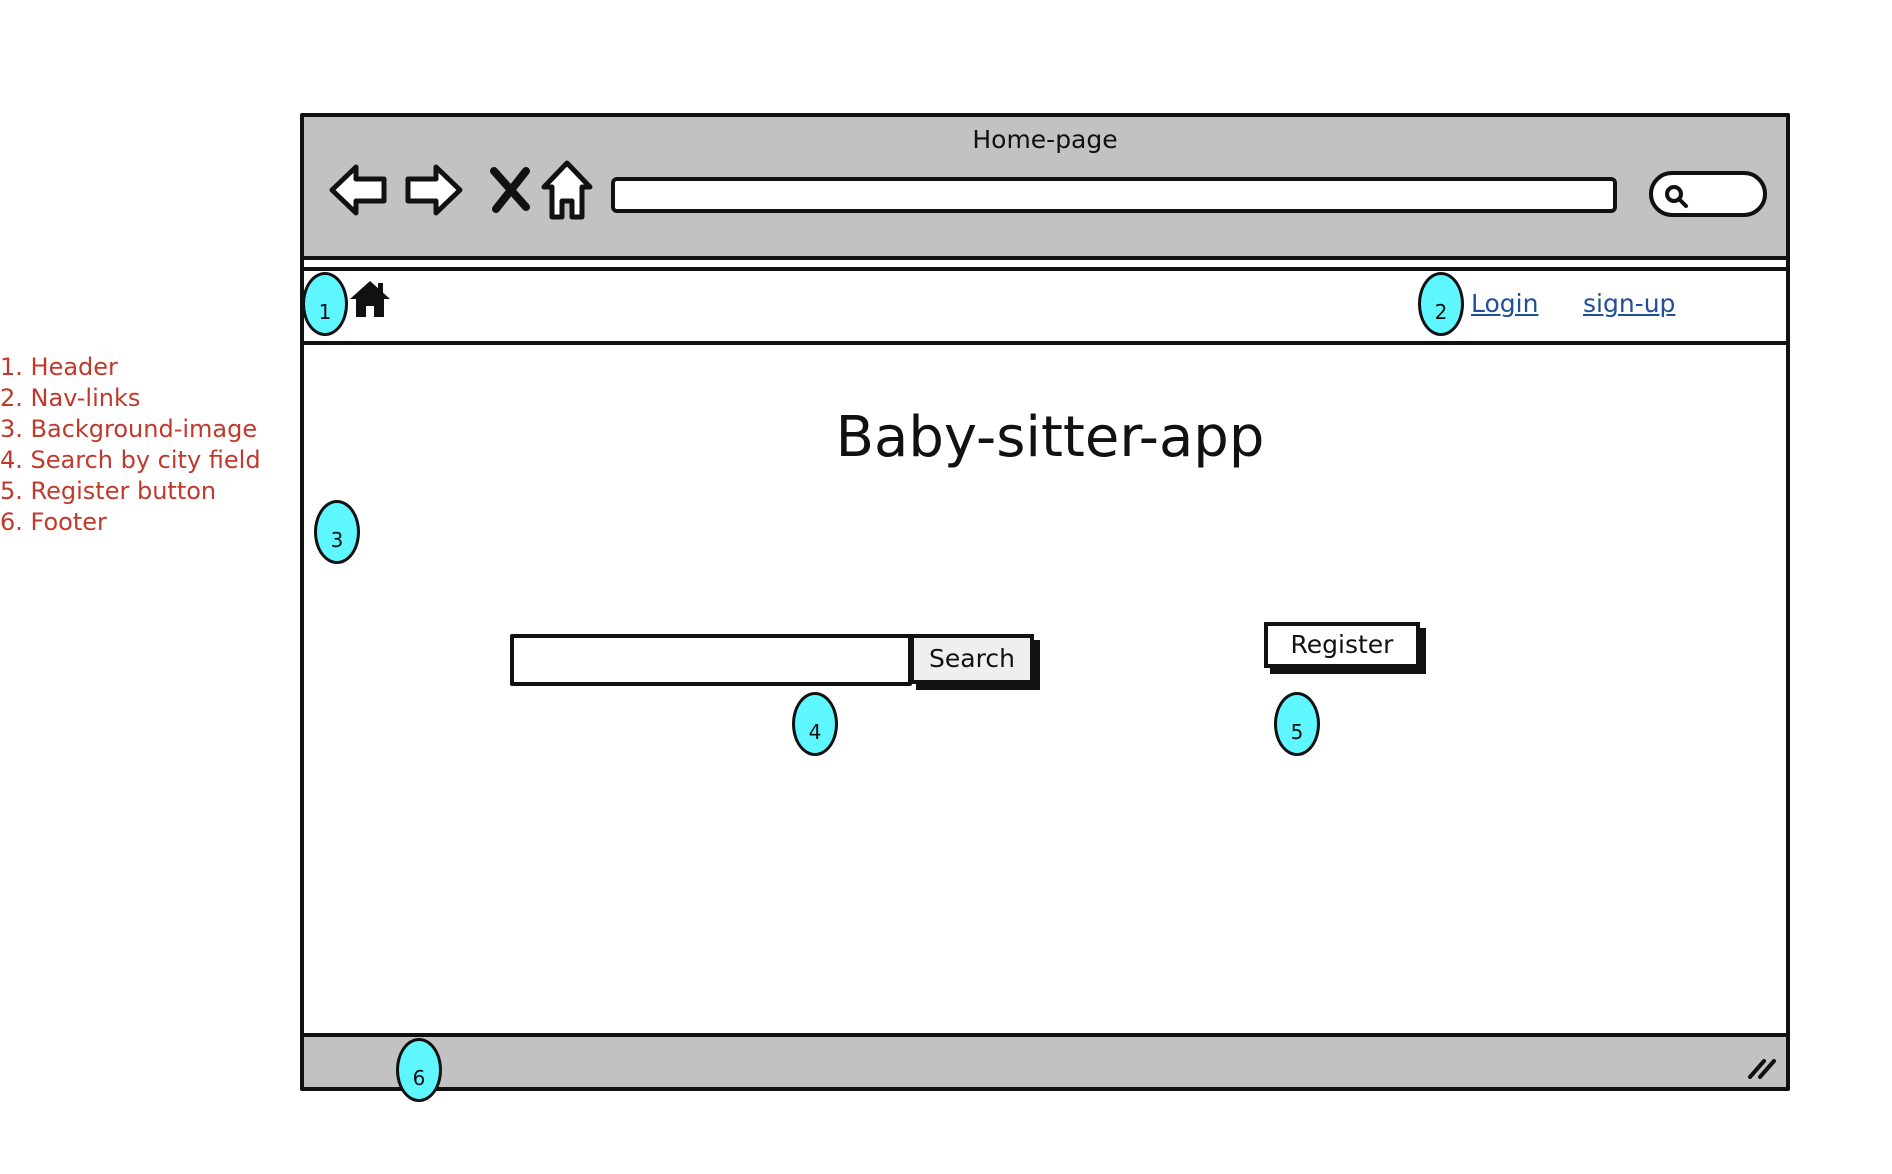  What do you see at coordinates (59, 367) in the screenshot?
I see `legend-item-header: 1. Header` at bounding box center [59, 367].